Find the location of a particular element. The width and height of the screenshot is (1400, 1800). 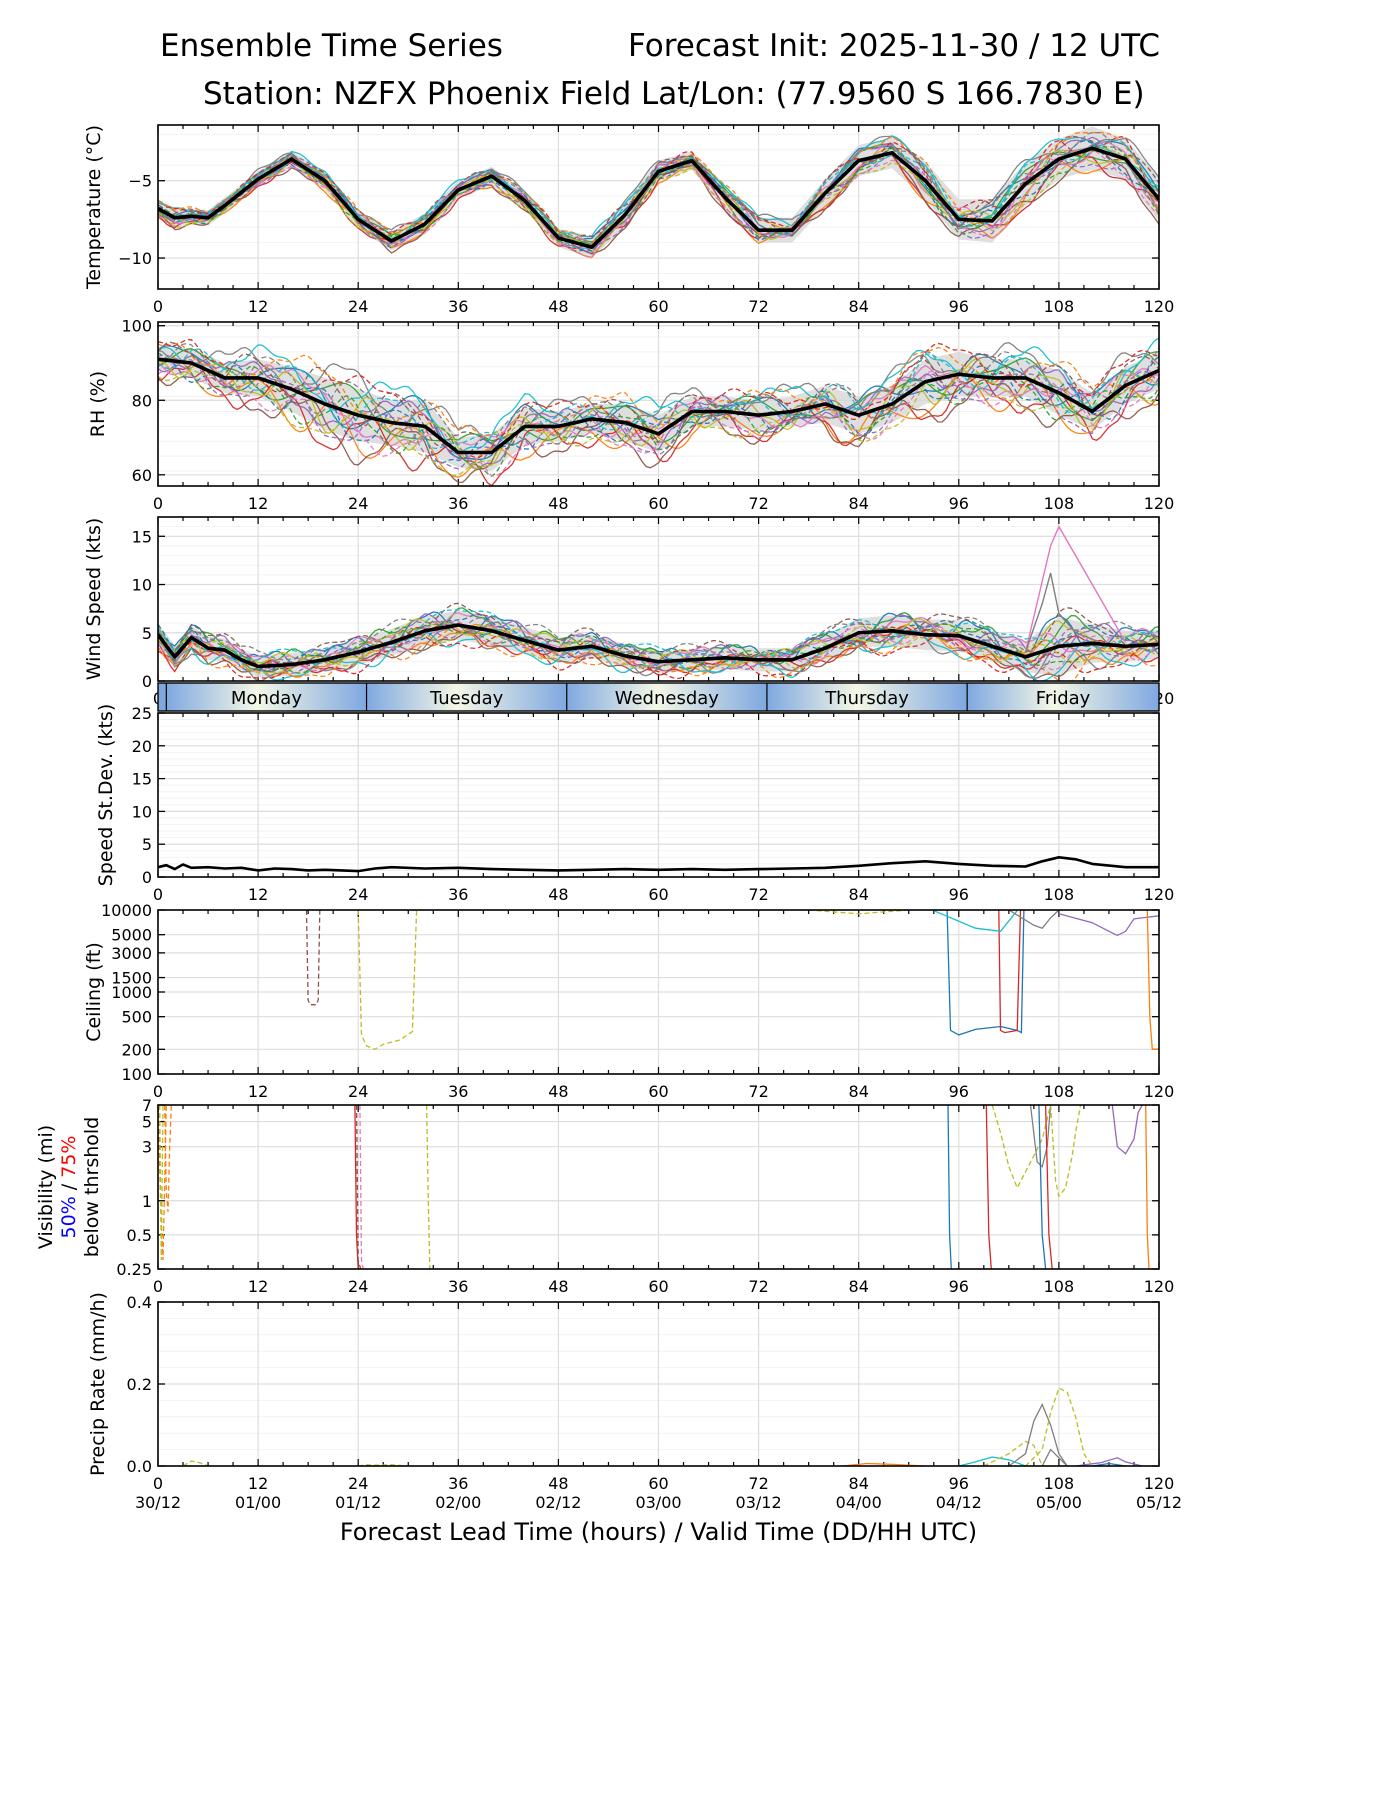

title-left: Ensemble Time Series is located at coordinates (331, 46).